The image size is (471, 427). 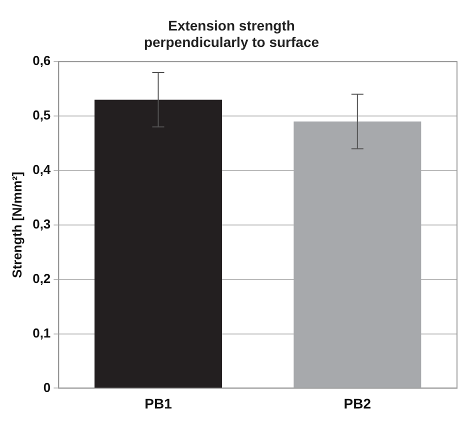 What do you see at coordinates (47, 387) in the screenshot?
I see `y-tick-label: 0` at bounding box center [47, 387].